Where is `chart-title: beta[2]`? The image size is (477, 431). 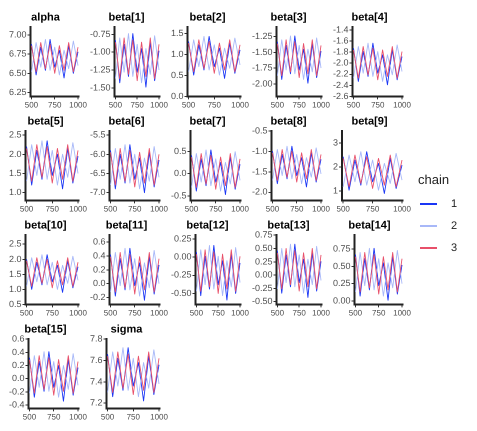
chart-title: beta[2] is located at coordinates (207, 17).